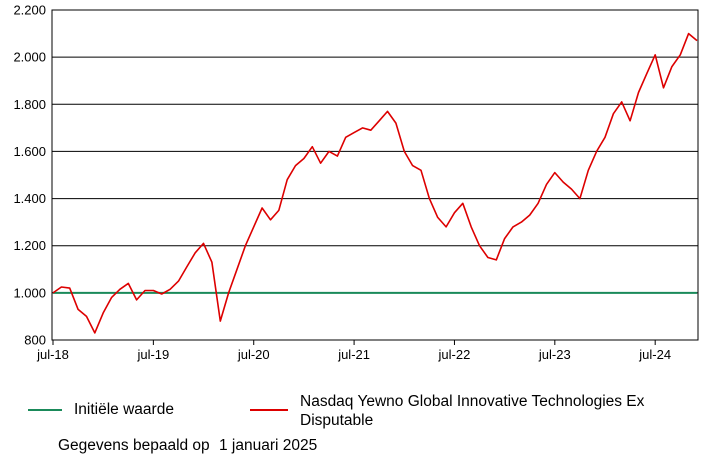 The image size is (714, 462). I want to click on x-tick-label: jul-23, so click(554, 354).